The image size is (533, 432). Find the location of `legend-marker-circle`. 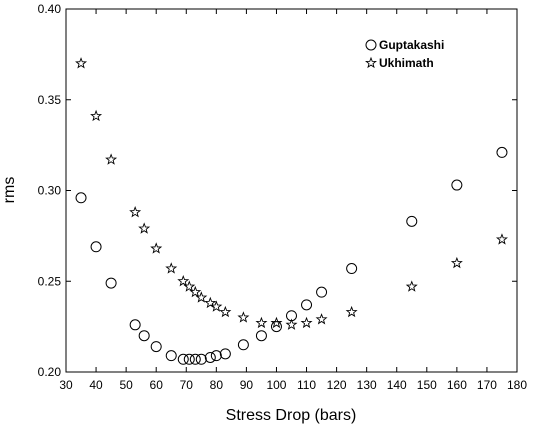

legend-marker-circle is located at coordinates (371, 45).